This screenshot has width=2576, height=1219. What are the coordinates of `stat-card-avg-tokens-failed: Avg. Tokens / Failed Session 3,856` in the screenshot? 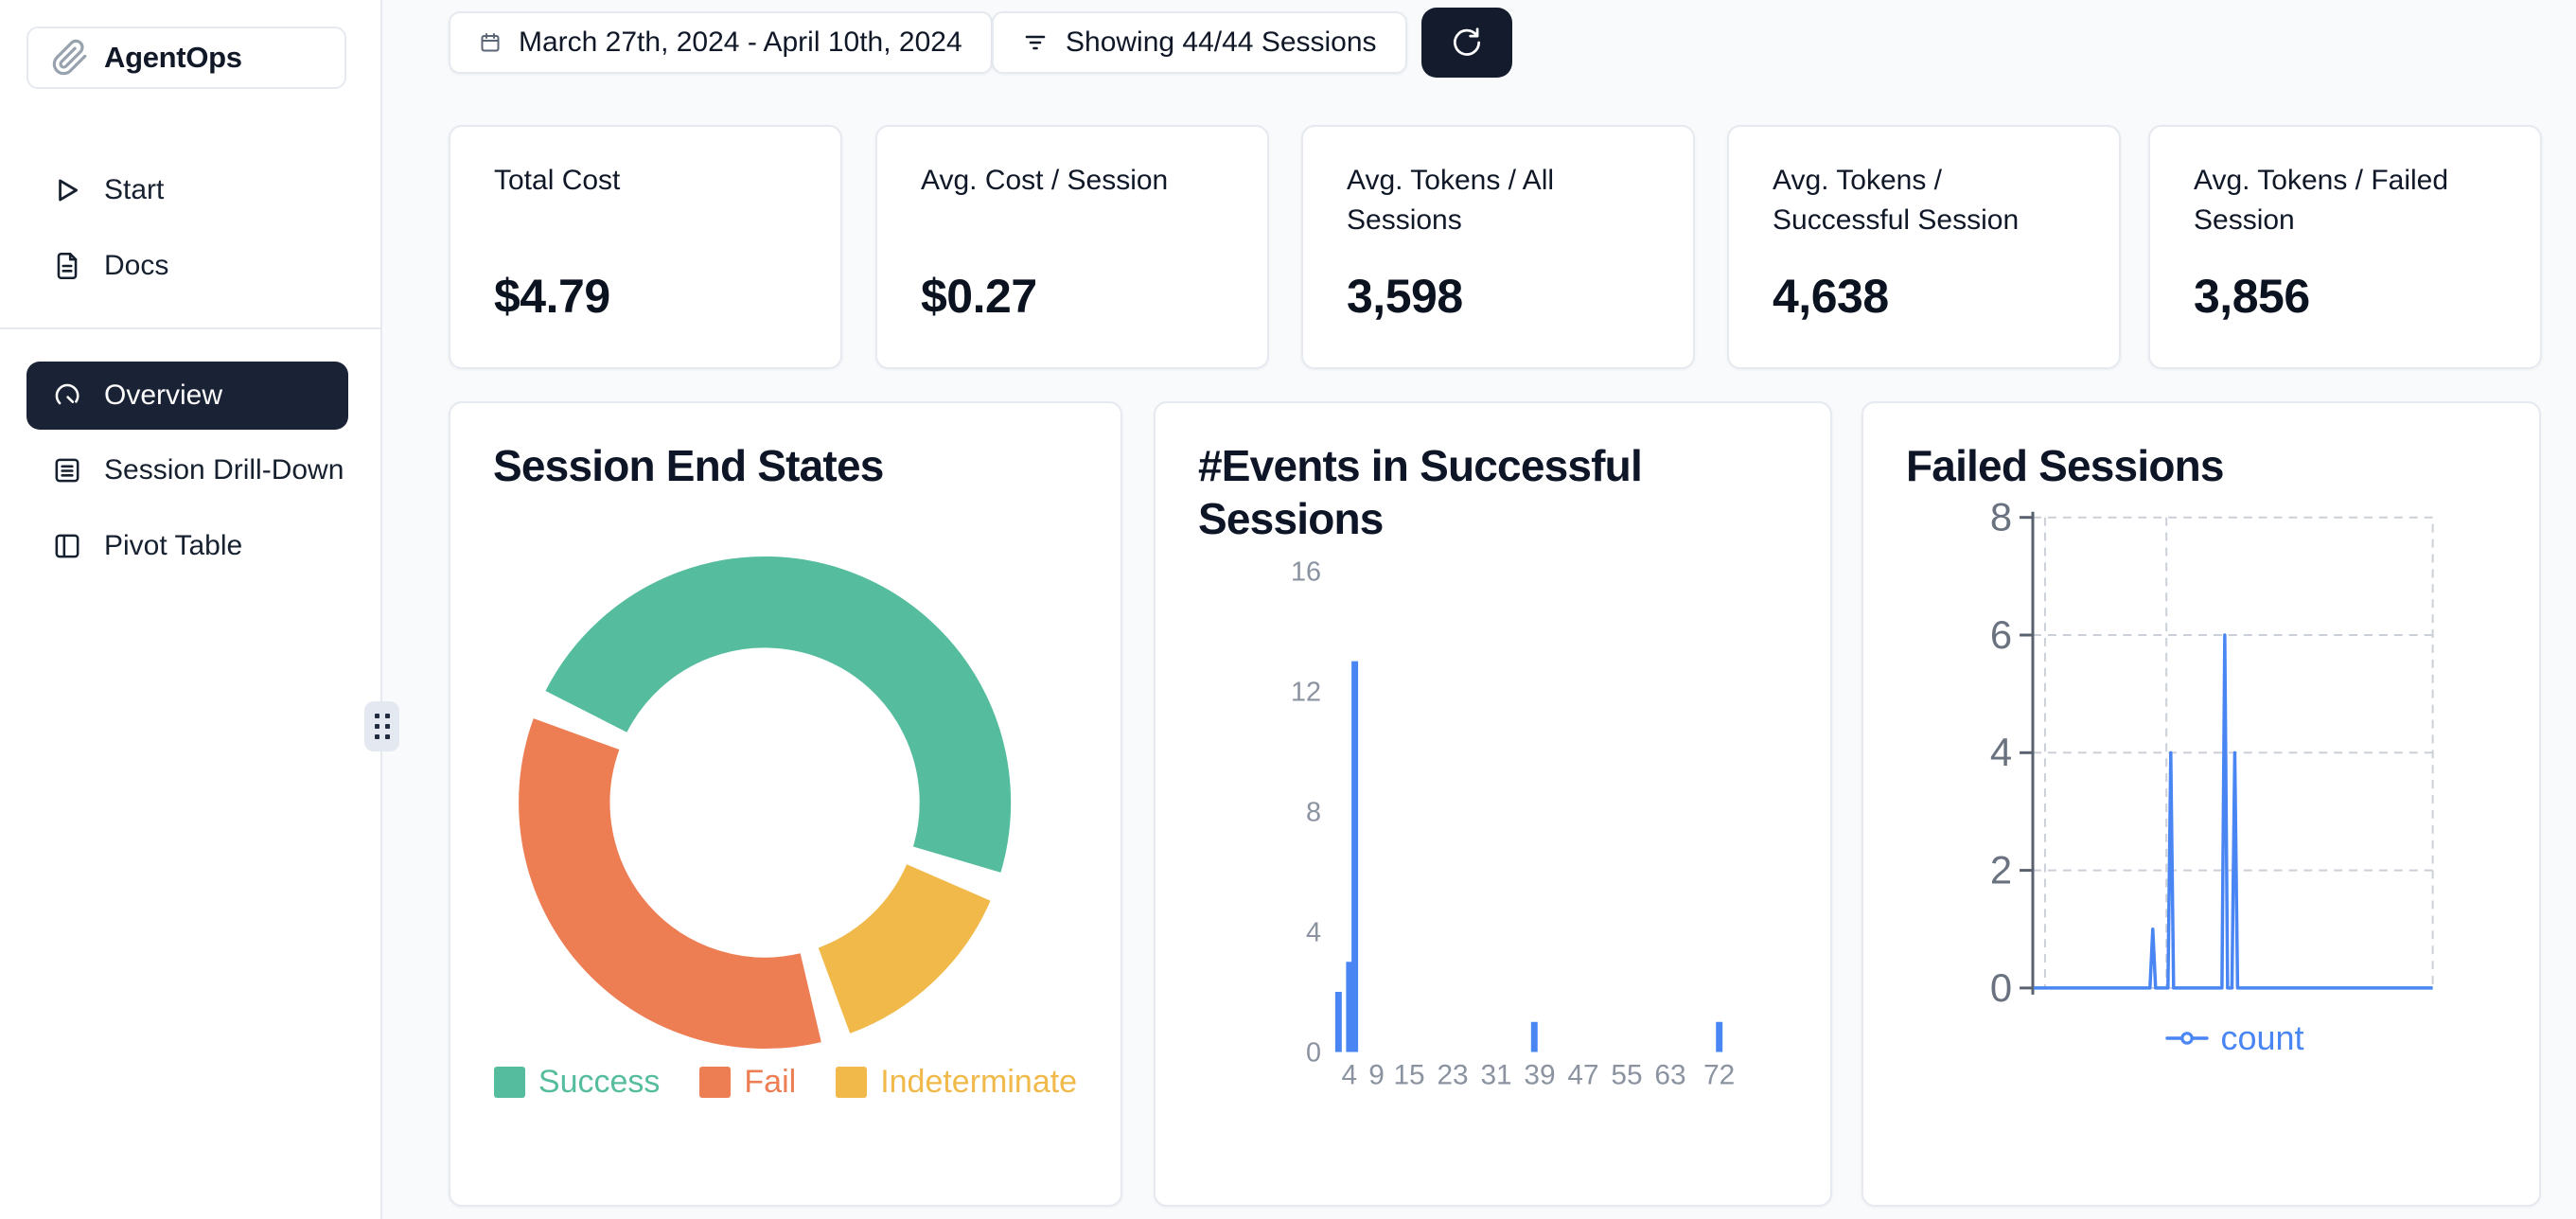 It's located at (2345, 247).